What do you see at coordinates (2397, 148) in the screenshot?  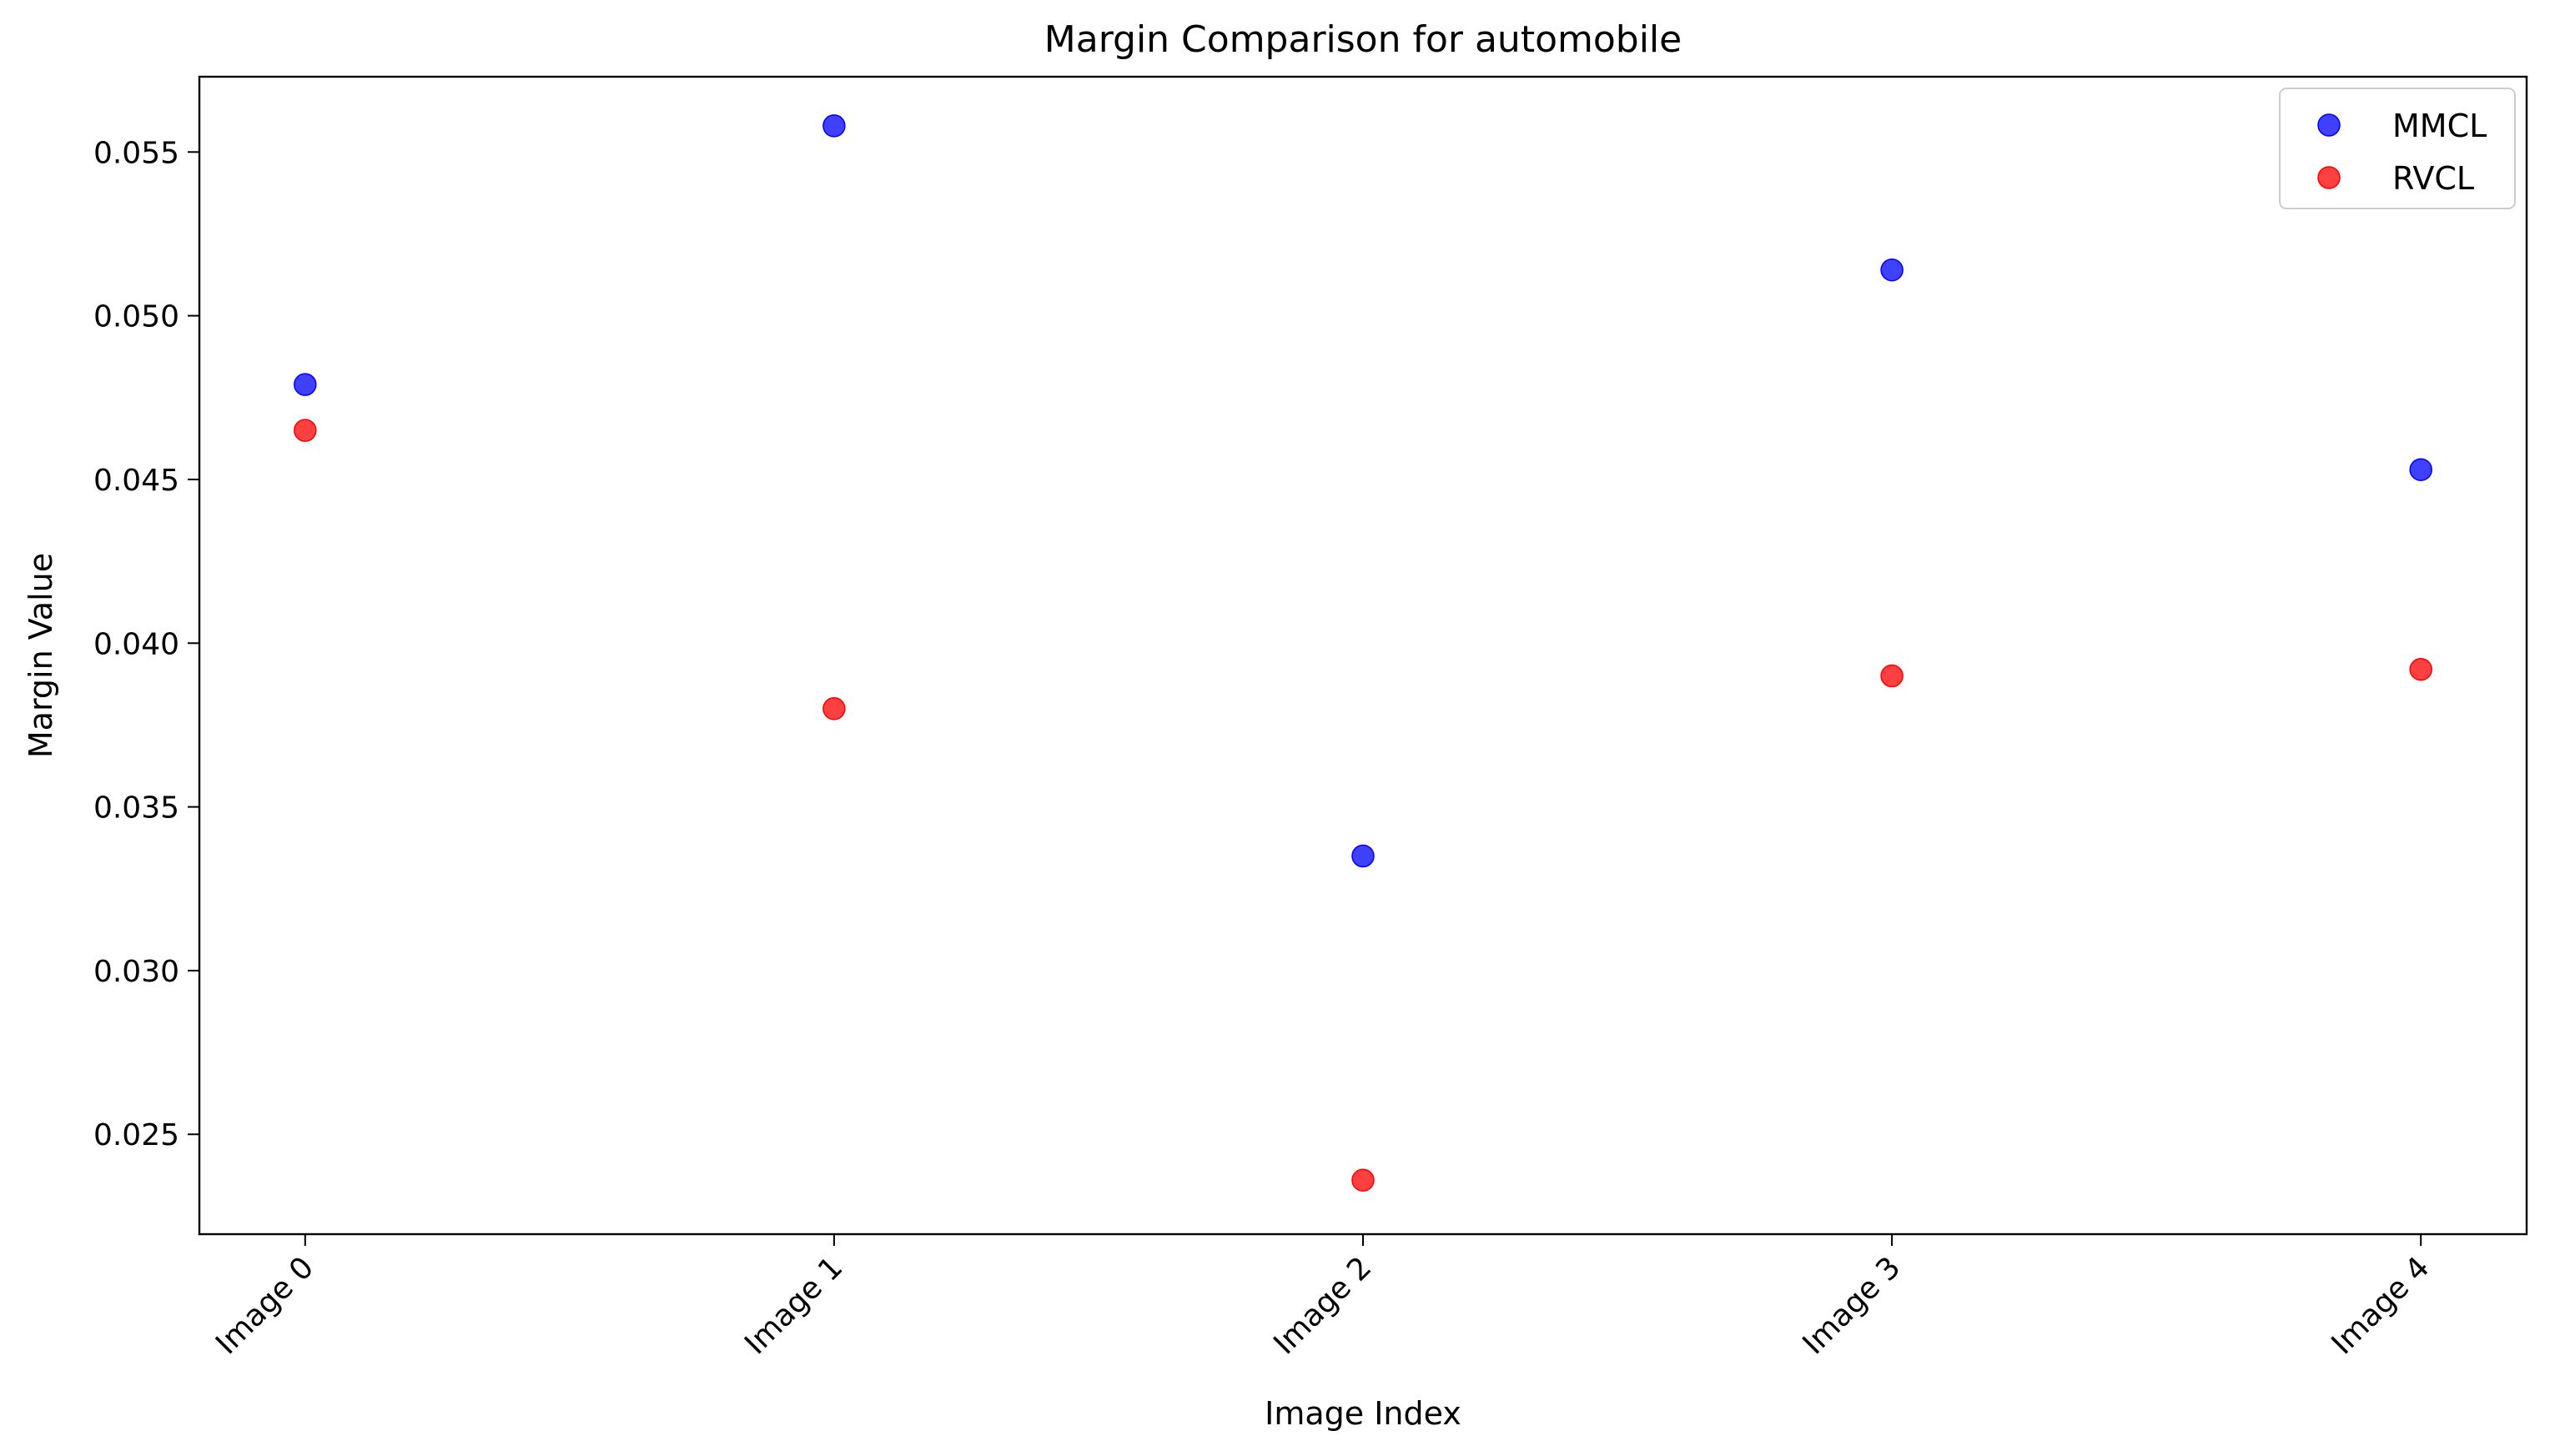 I see `legend: MMCL RVCL` at bounding box center [2397, 148].